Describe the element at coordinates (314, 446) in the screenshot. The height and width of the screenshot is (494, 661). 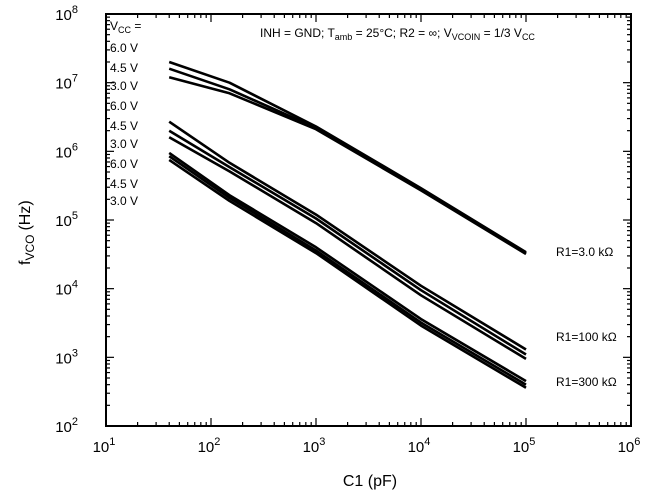
I see `x-tick-label: 10³` at that location.